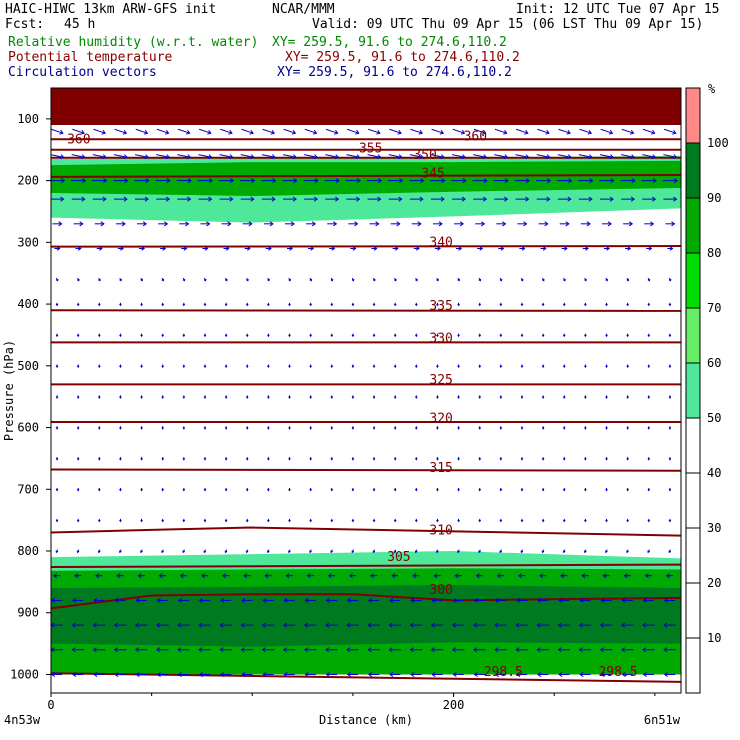 This screenshot has height=740, width=740. What do you see at coordinates (394, 72) in the screenshot?
I see `vector-field-xy: XY= 259.5, 91.6 to 274.6,110.2` at bounding box center [394, 72].